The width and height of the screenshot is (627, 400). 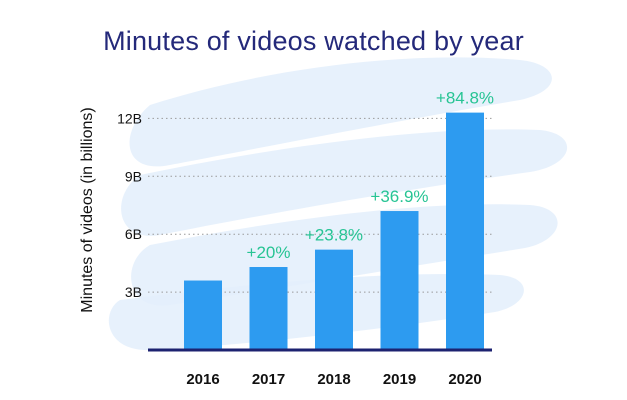 What do you see at coordinates (133, 176) in the screenshot?
I see `y-tick-label: 9B` at bounding box center [133, 176].